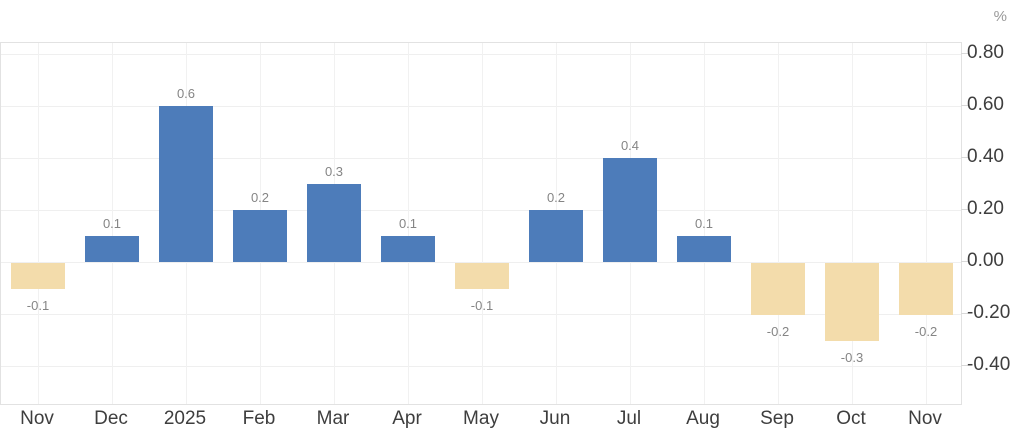 This screenshot has height=443, width=1024. I want to click on bar-value-label: 0.6, so click(186, 93).